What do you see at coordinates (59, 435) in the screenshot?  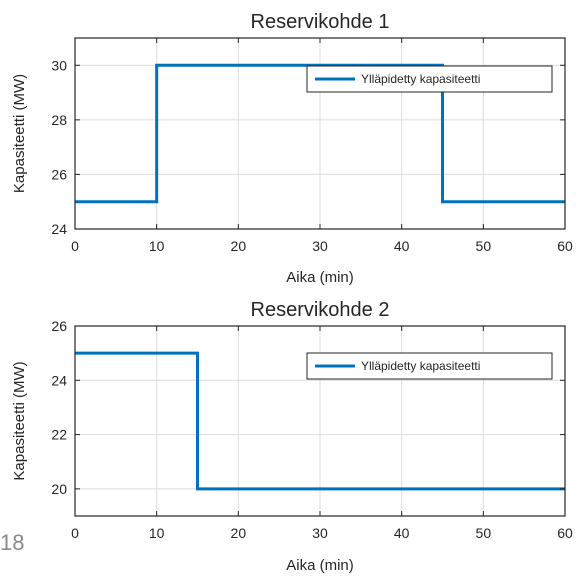 I see `y-tick-label: 22` at bounding box center [59, 435].